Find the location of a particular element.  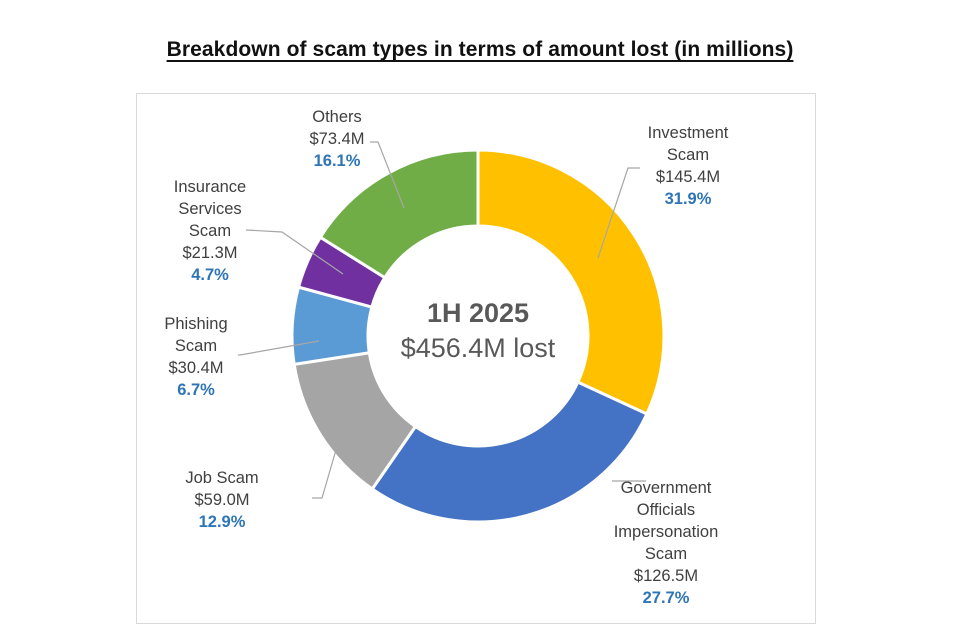

slice-amount: $21.3M is located at coordinates (209, 253).